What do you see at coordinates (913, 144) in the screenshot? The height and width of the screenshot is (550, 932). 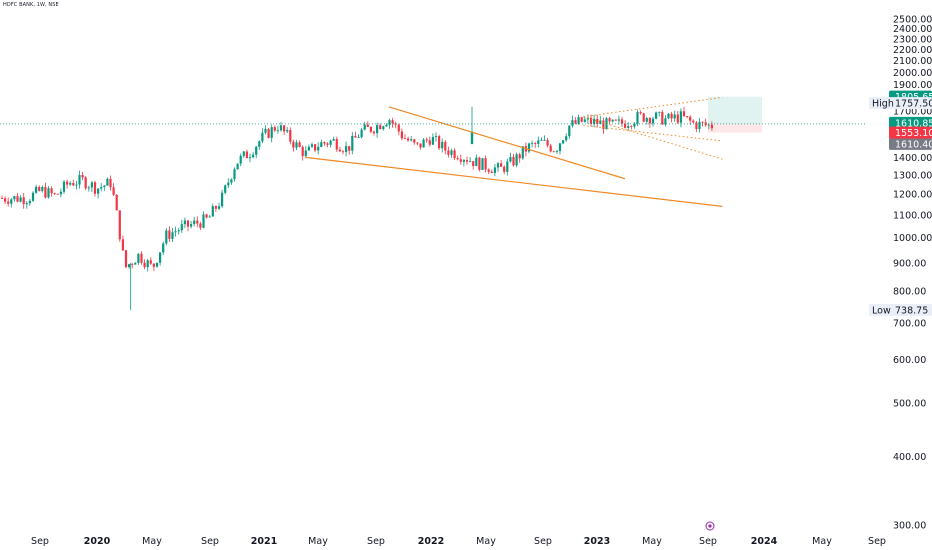 I see `prev-close-tag-text: 1610.40` at bounding box center [913, 144].